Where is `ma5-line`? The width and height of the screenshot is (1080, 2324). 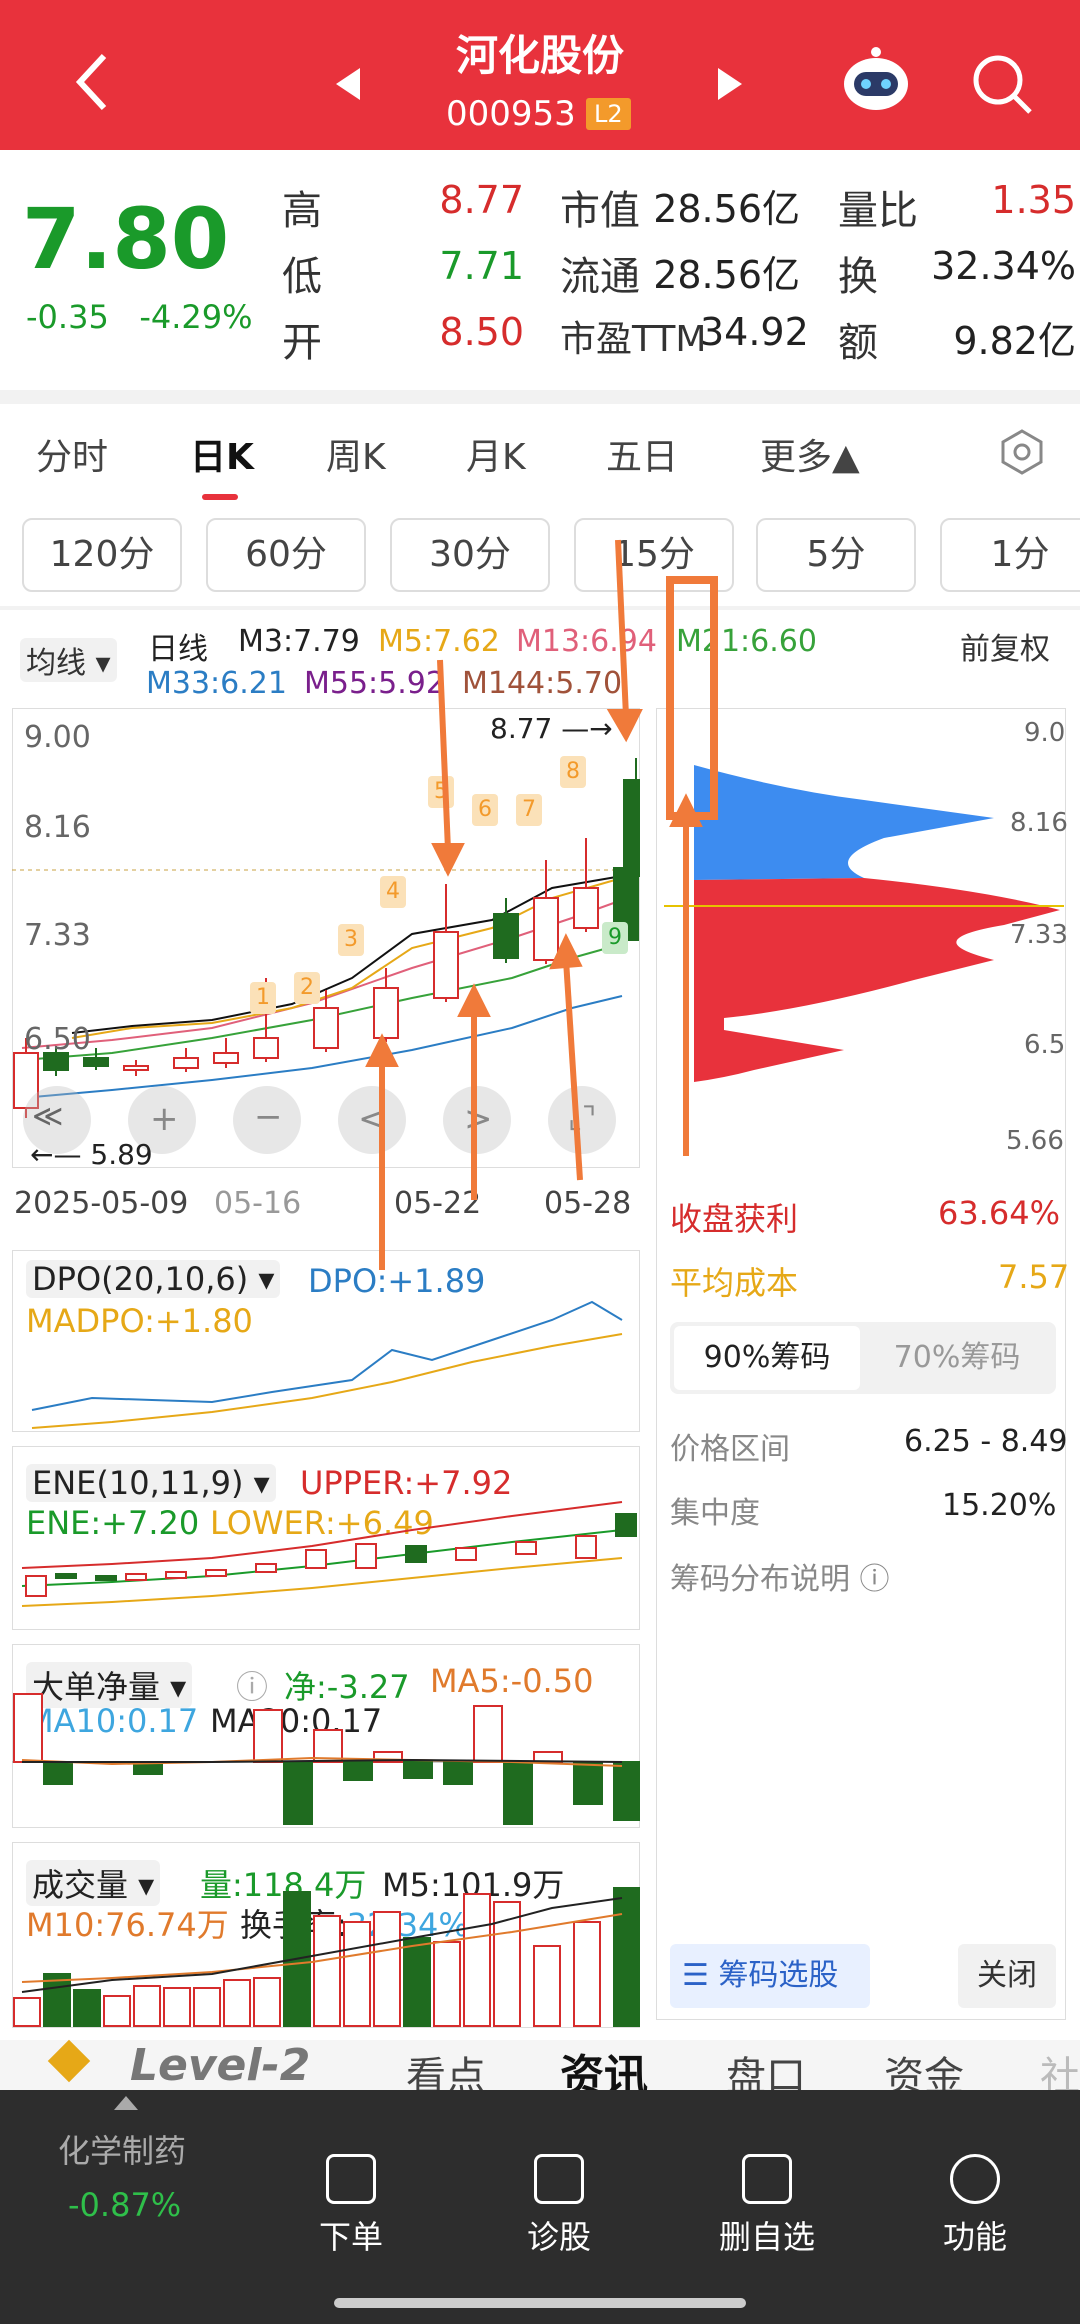 ma5-line is located at coordinates (347, 958).